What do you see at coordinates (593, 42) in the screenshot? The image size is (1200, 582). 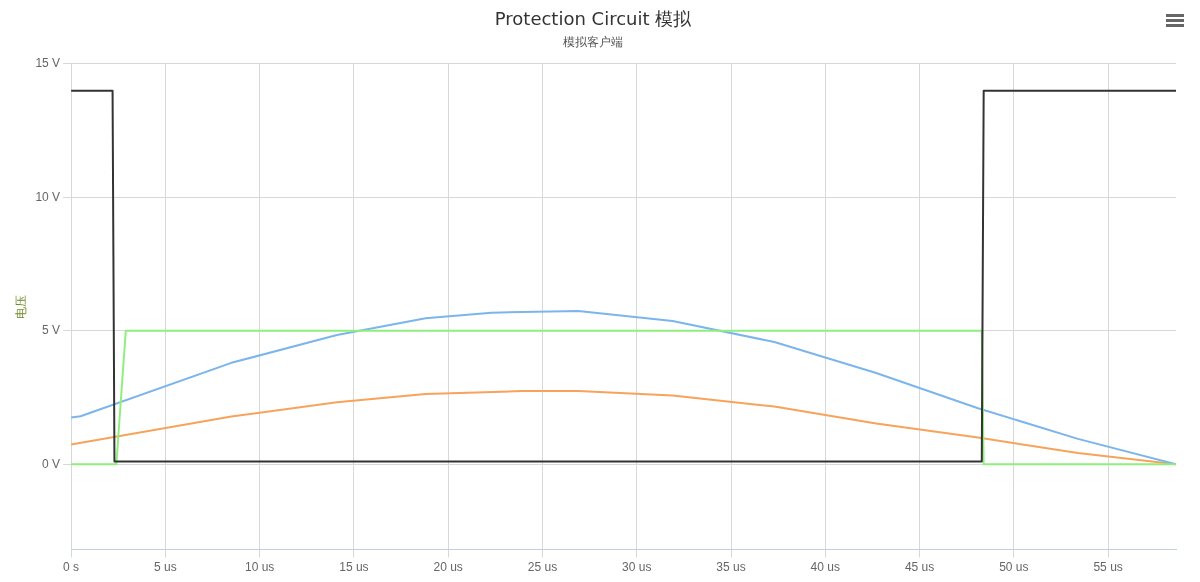 I see `chart-subtitle: 模拟客户端` at bounding box center [593, 42].